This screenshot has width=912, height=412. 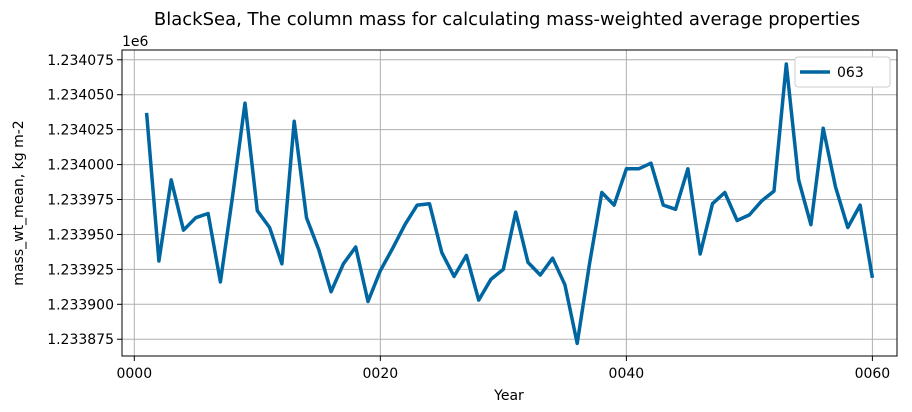 What do you see at coordinates (381, 374) in the screenshot?
I see `x-tick-label: 0020` at bounding box center [381, 374].